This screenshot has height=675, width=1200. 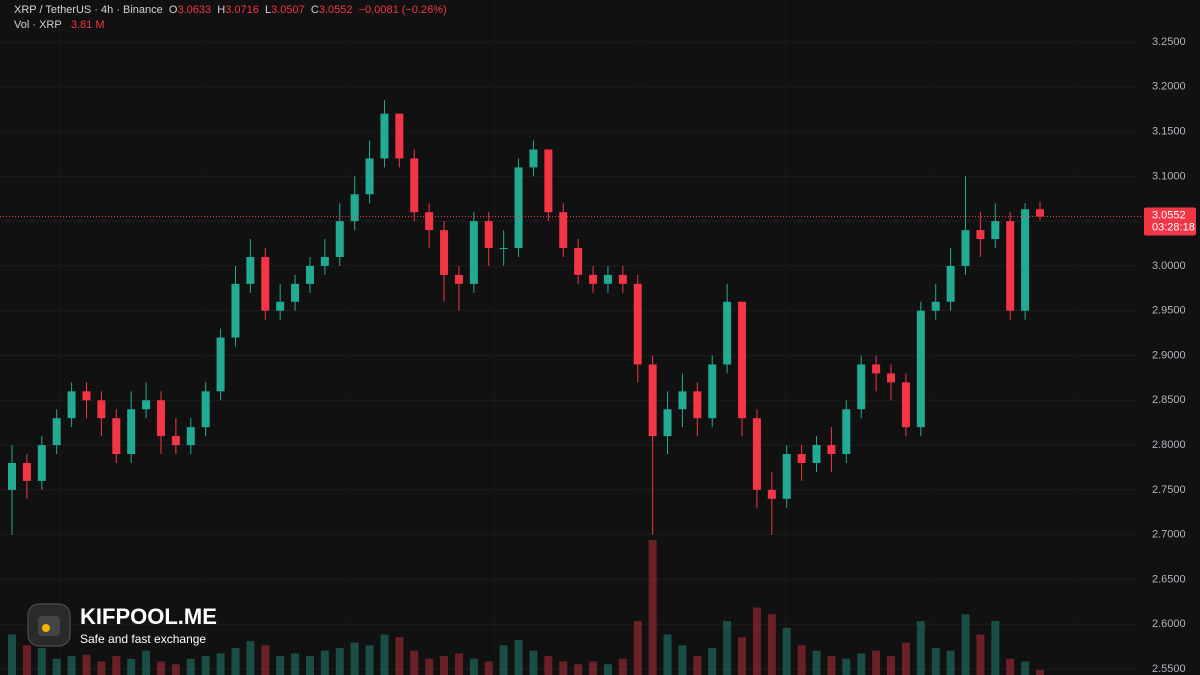 What do you see at coordinates (242, 10) in the screenshot?
I see `ohlc-value: 3.0716` at bounding box center [242, 10].